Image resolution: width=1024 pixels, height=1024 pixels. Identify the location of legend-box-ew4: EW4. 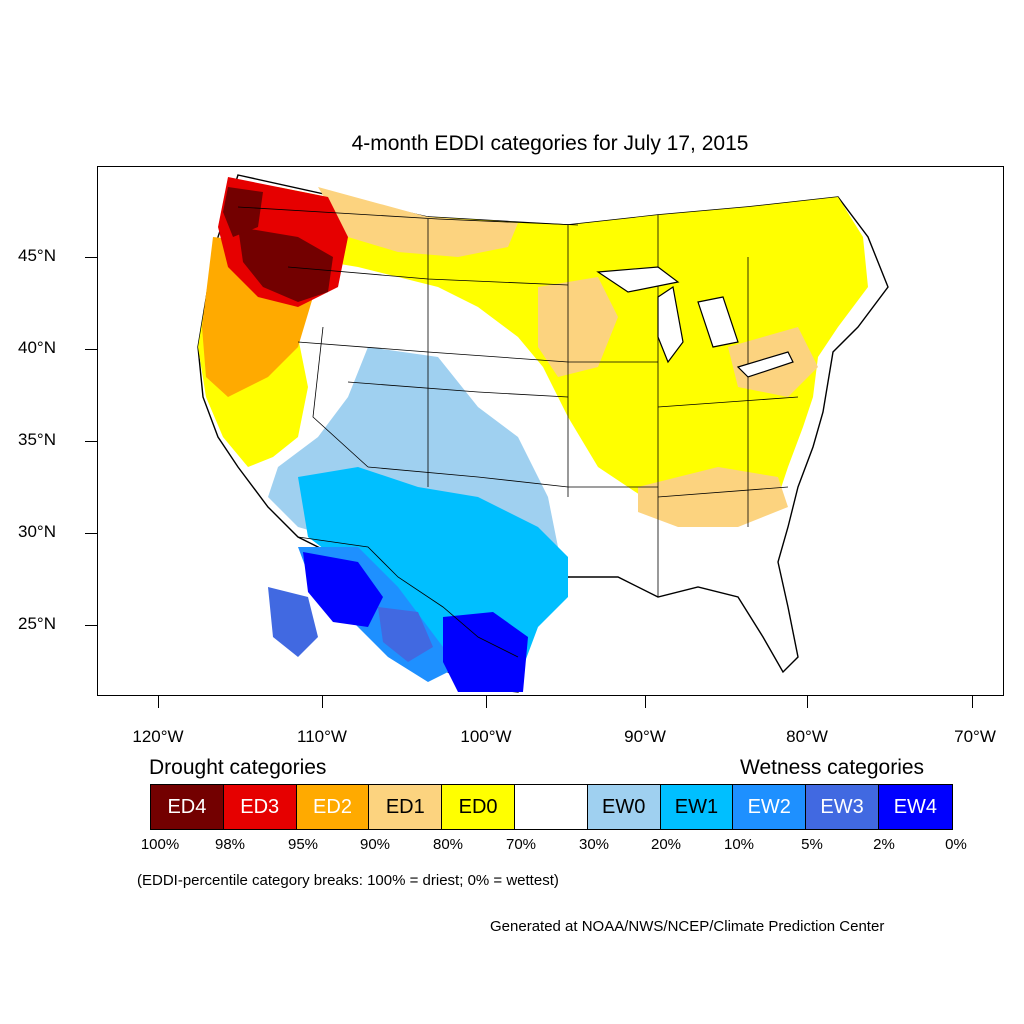
(915, 807).